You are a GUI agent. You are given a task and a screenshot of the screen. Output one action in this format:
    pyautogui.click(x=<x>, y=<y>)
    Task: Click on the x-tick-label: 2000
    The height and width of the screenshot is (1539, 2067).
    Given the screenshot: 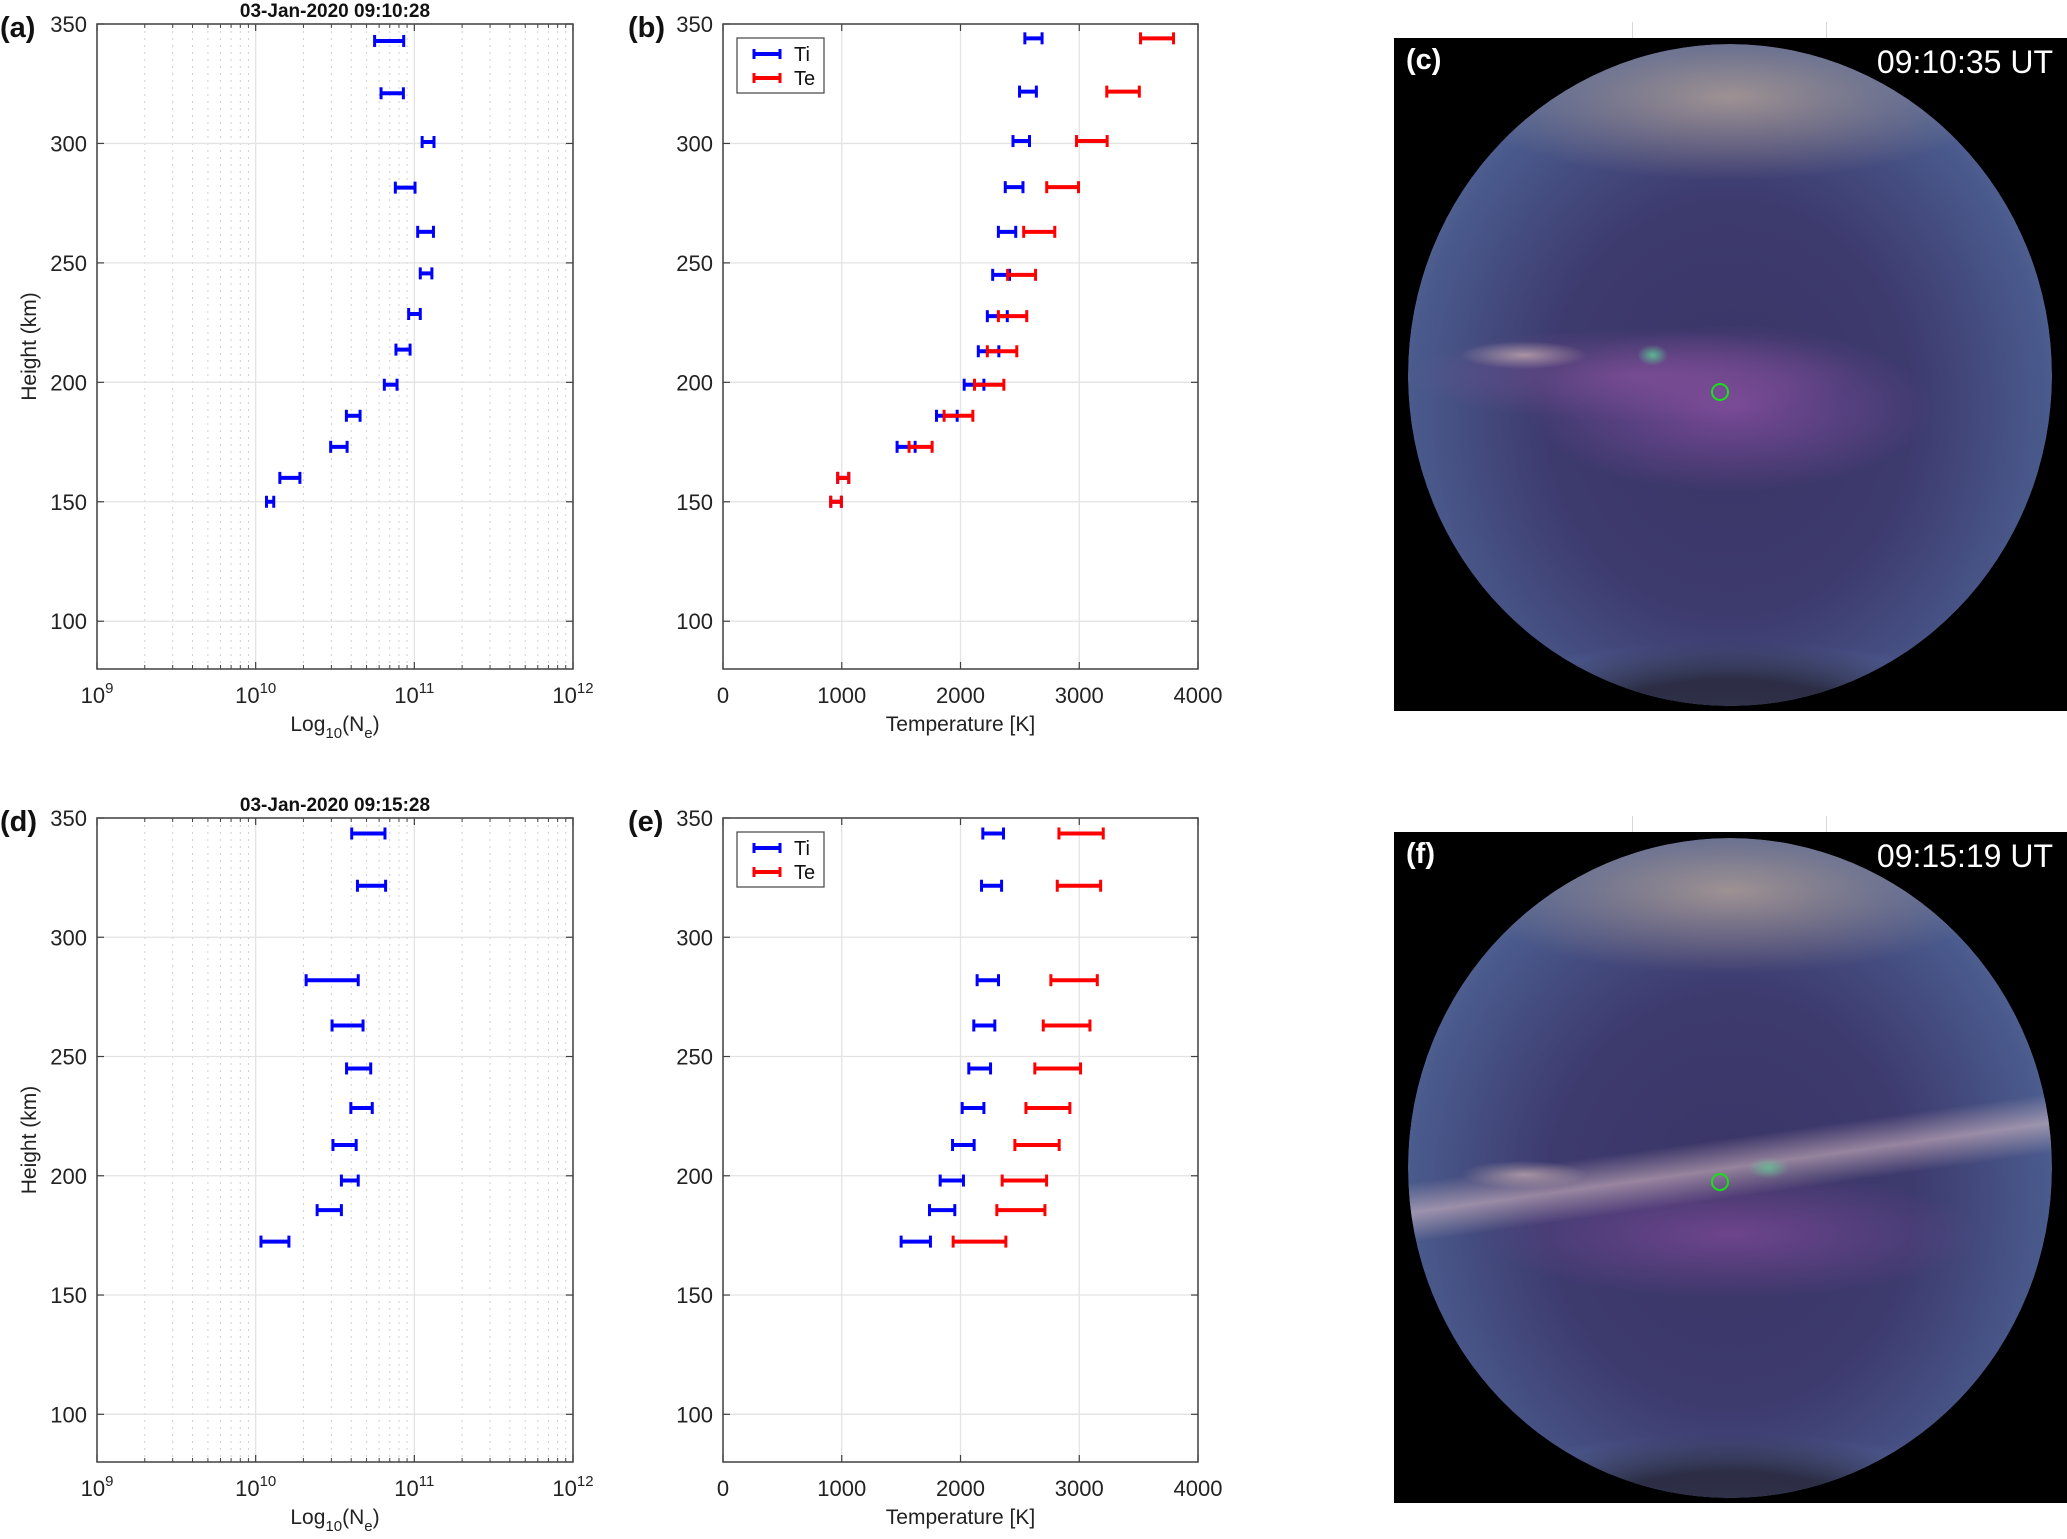 What is the action you would take?
    pyautogui.click(x=960, y=1488)
    